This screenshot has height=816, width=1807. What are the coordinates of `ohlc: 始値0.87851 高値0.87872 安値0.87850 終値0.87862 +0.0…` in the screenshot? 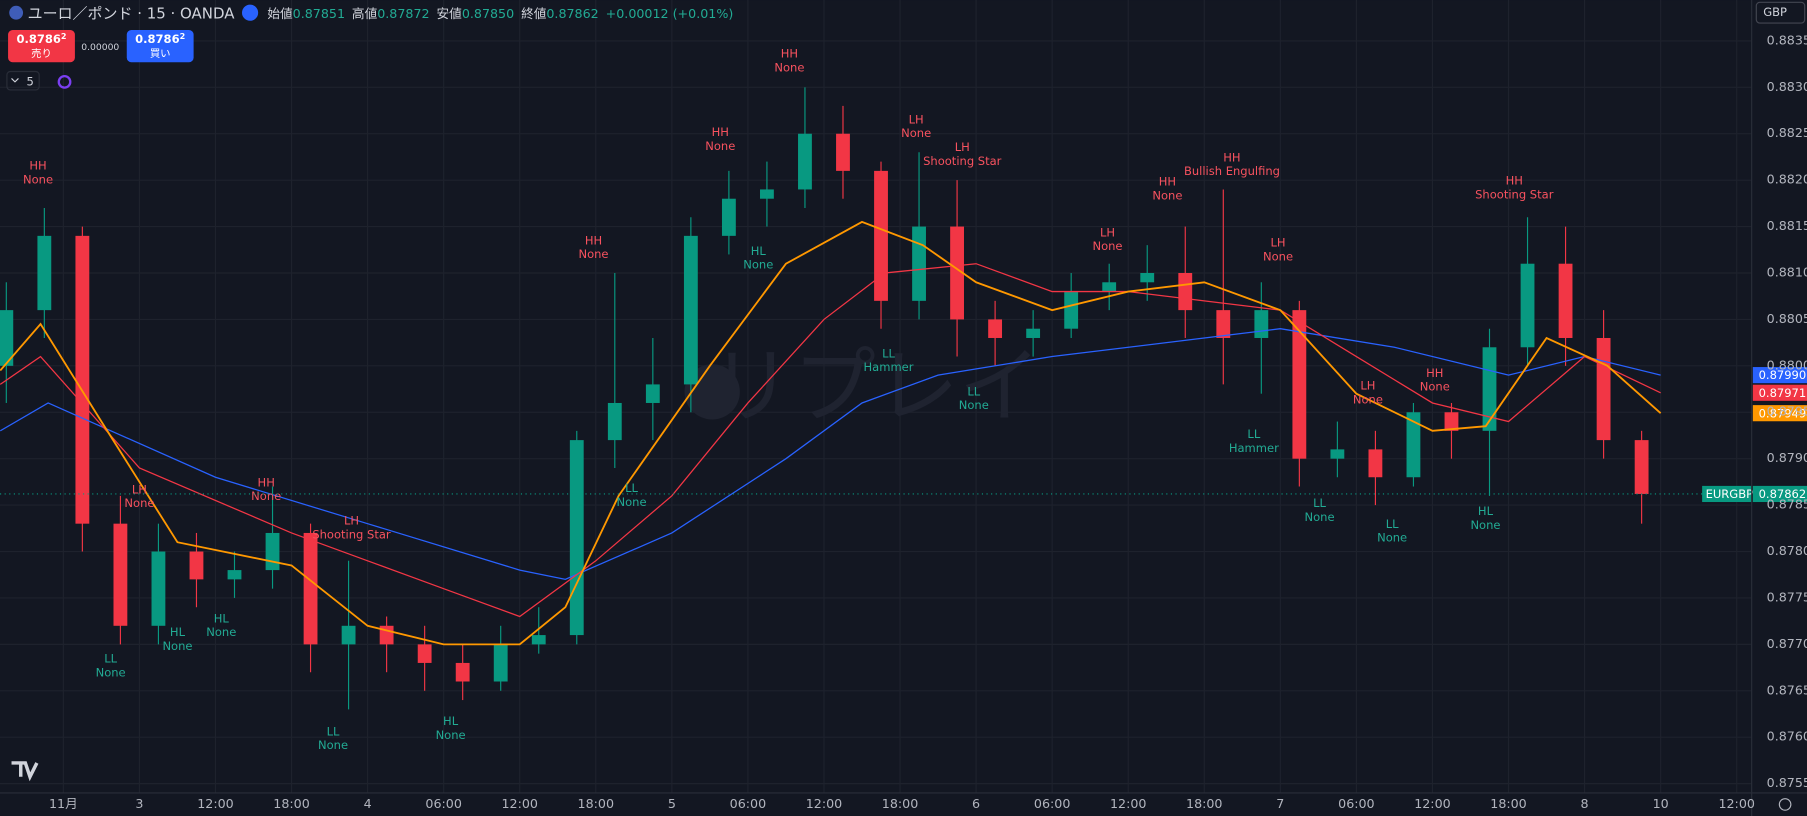 It's located at (500, 12).